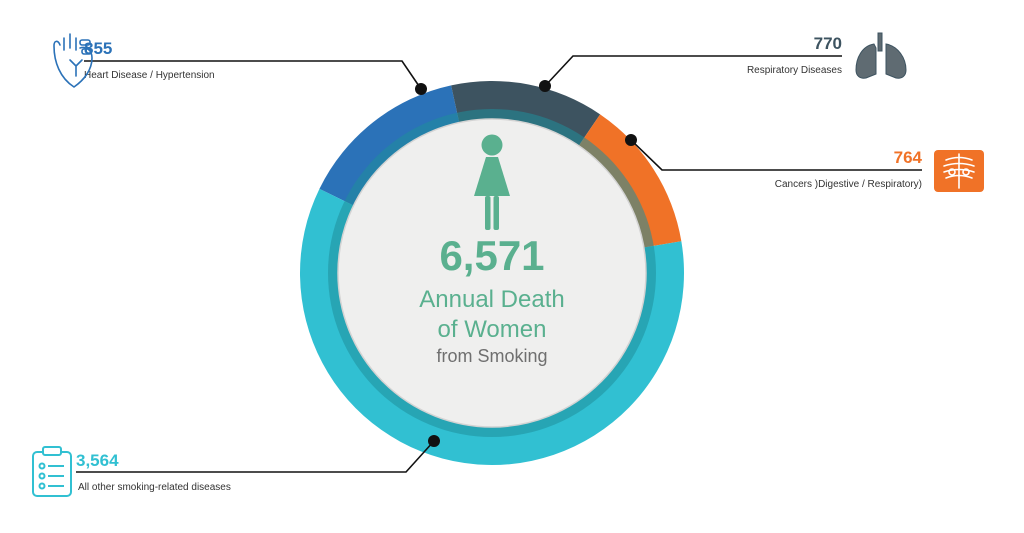  Describe the element at coordinates (491, 299) in the screenshot. I see `center-line-1: Annual Death` at that location.